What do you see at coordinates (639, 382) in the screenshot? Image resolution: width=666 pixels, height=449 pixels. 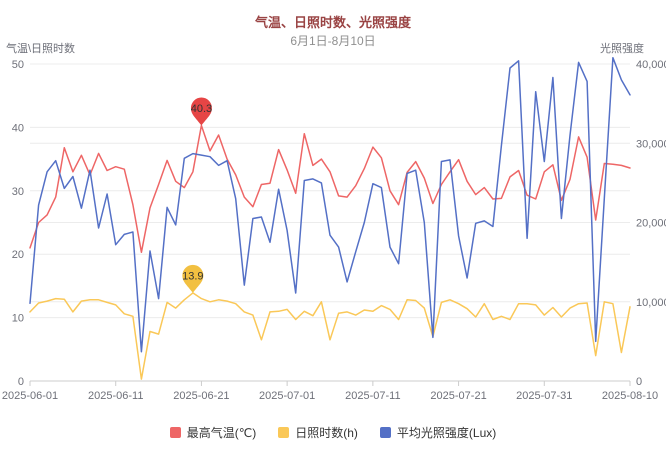 I see `y-axis-right-label: 0` at bounding box center [639, 382].